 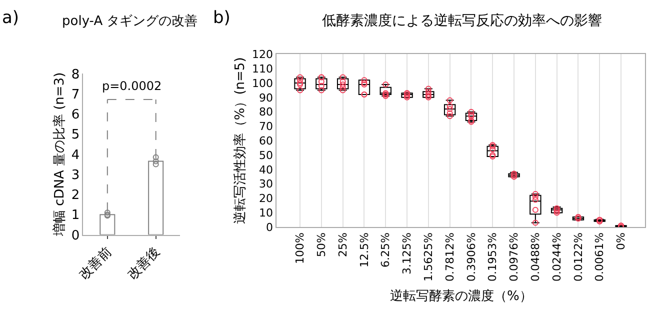 I want to click on y-tick-label: 10, so click(x=266, y=213).